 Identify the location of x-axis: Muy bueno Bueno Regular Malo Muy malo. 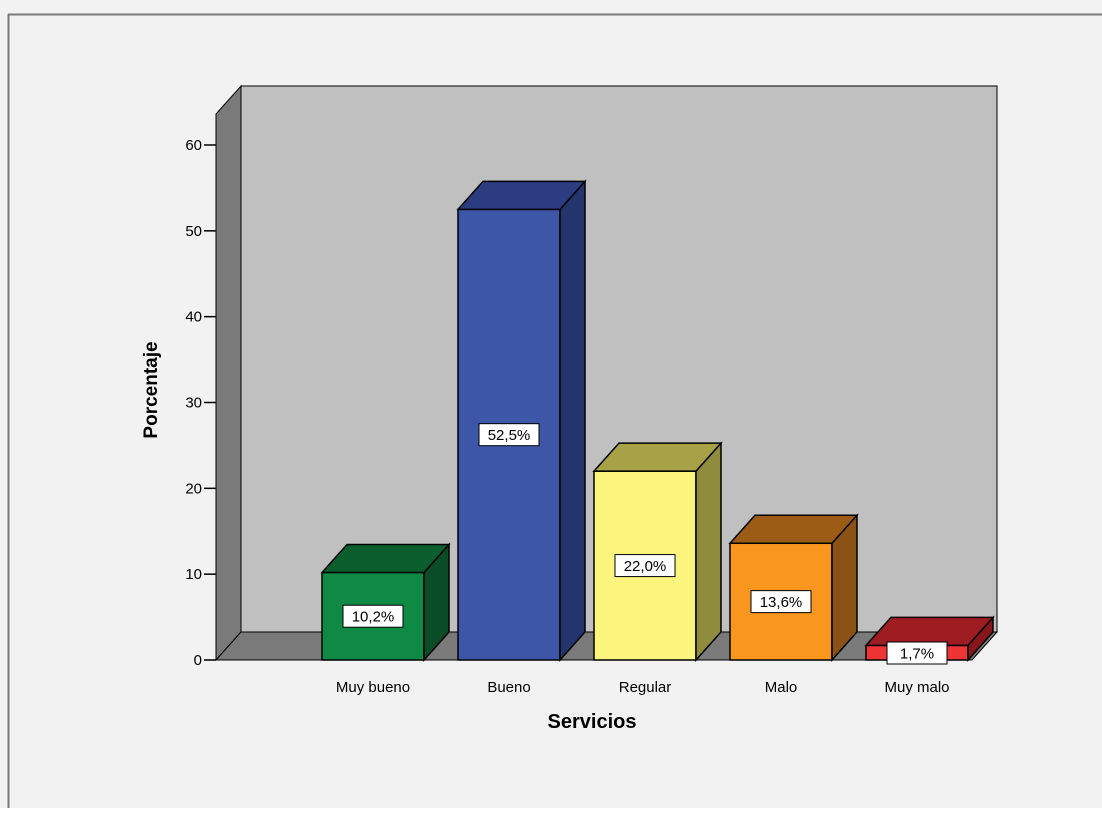
(643, 687).